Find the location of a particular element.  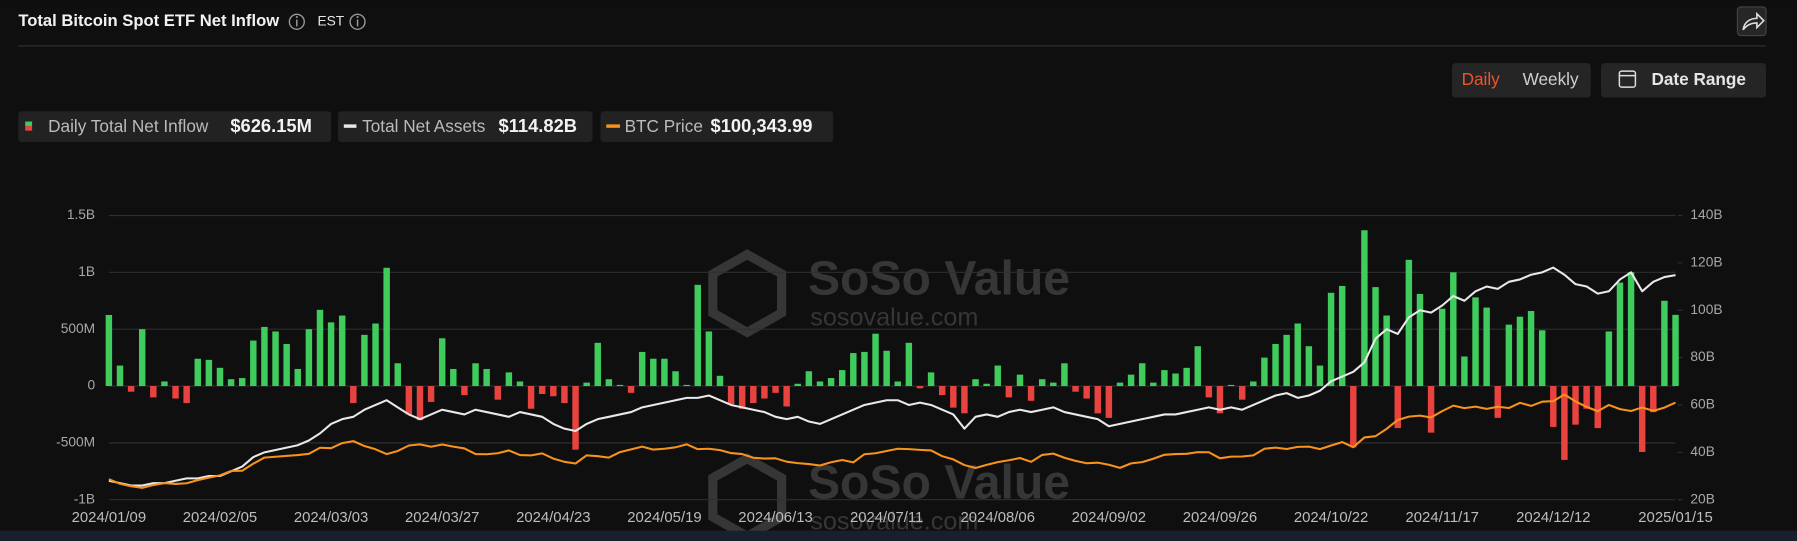

date-range-label: Date Range is located at coordinates (1698, 79).